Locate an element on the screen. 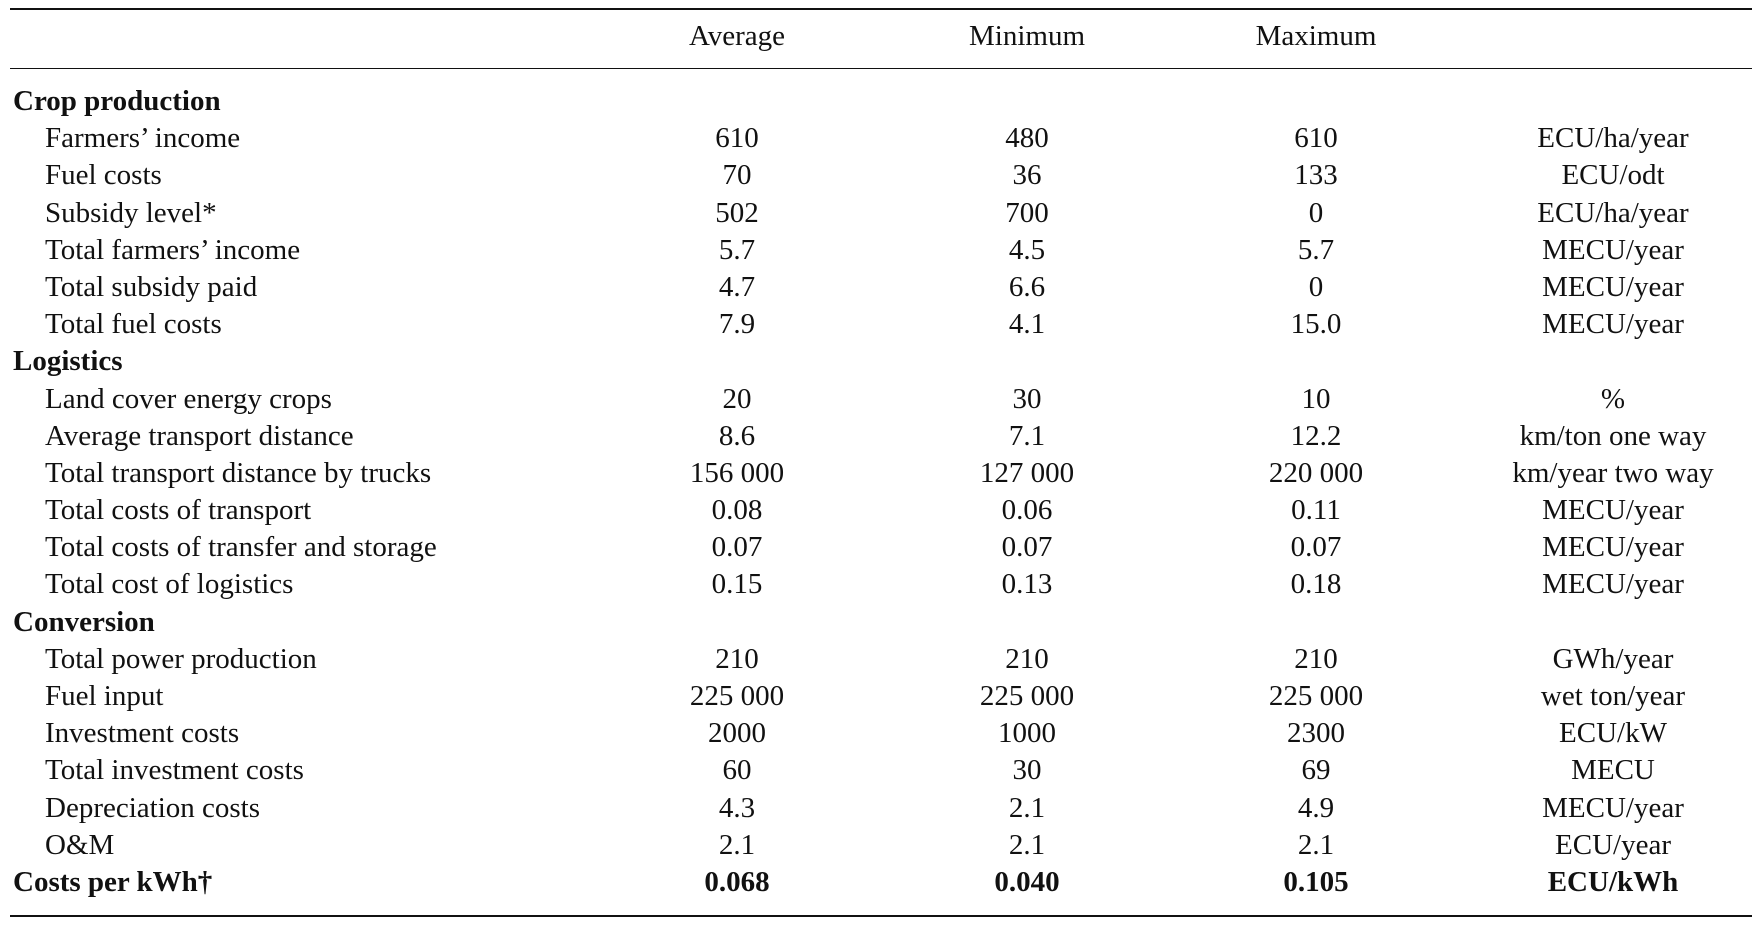  minimum-cell: 127 000 is located at coordinates (1027, 472).